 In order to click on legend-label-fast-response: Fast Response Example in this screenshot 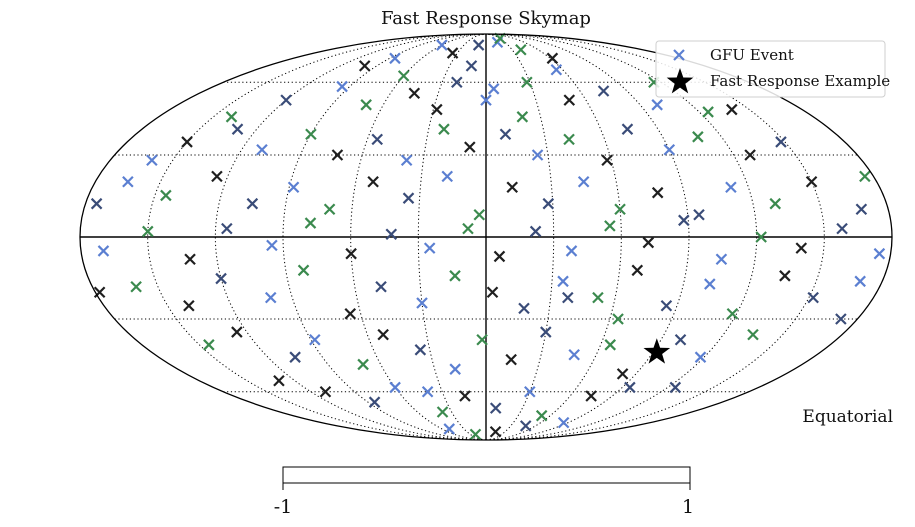, I will do `click(800, 81)`.